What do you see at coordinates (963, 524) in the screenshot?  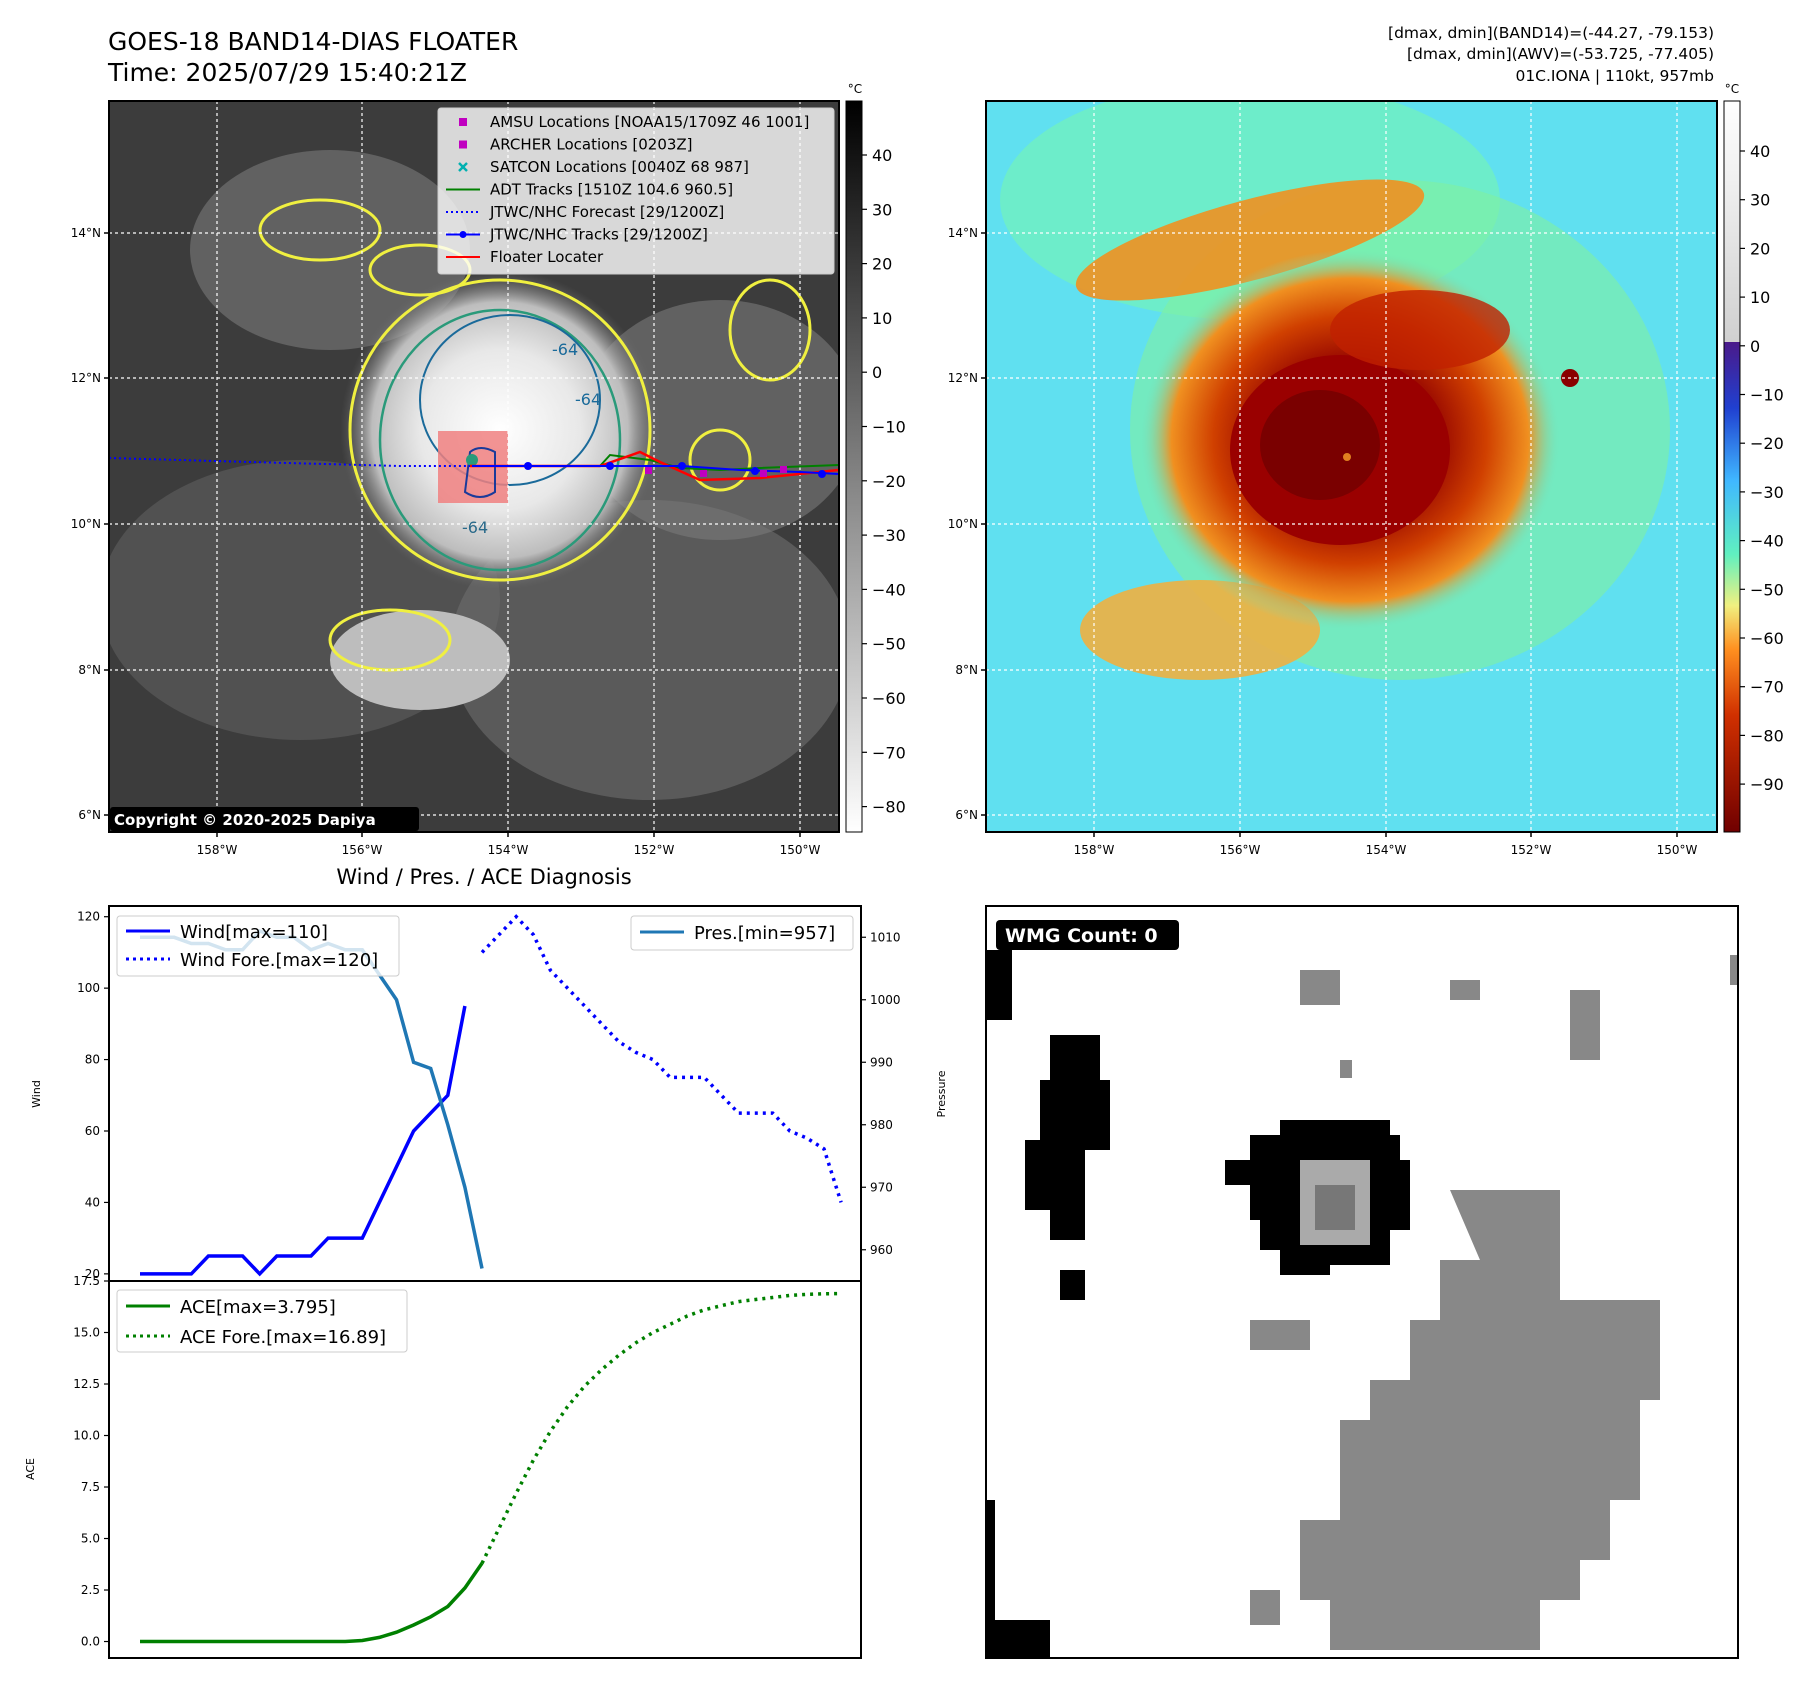 I see `lat-tick-label: 10°N` at bounding box center [963, 524].